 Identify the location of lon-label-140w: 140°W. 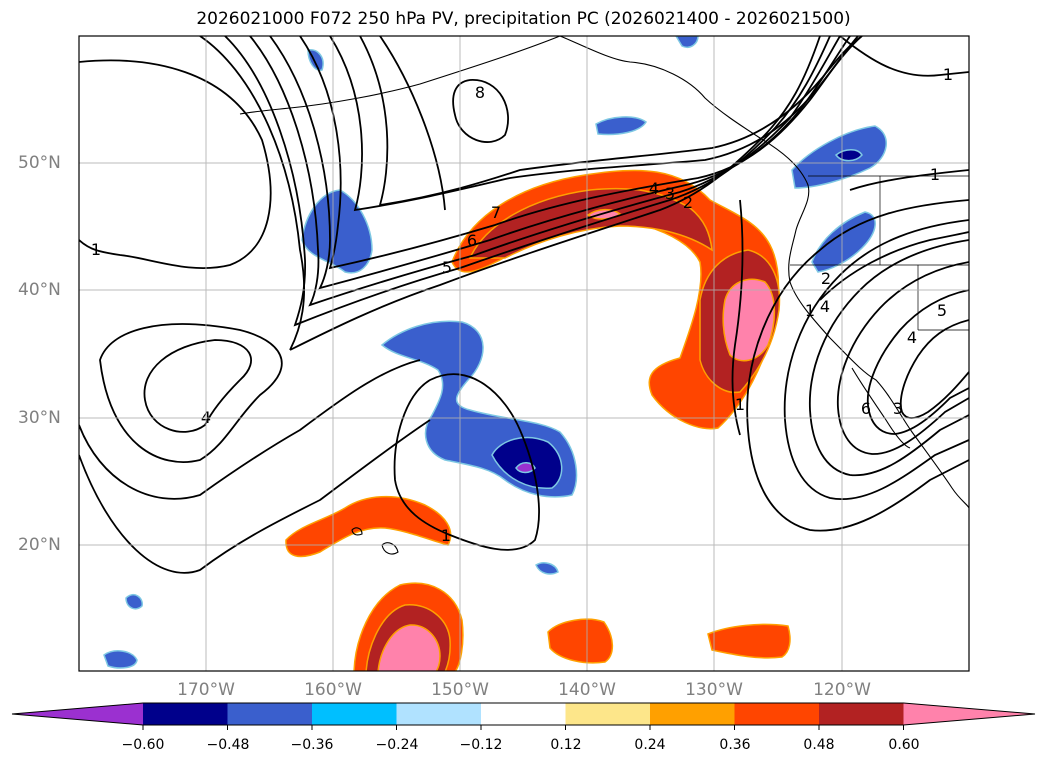
(587, 690).